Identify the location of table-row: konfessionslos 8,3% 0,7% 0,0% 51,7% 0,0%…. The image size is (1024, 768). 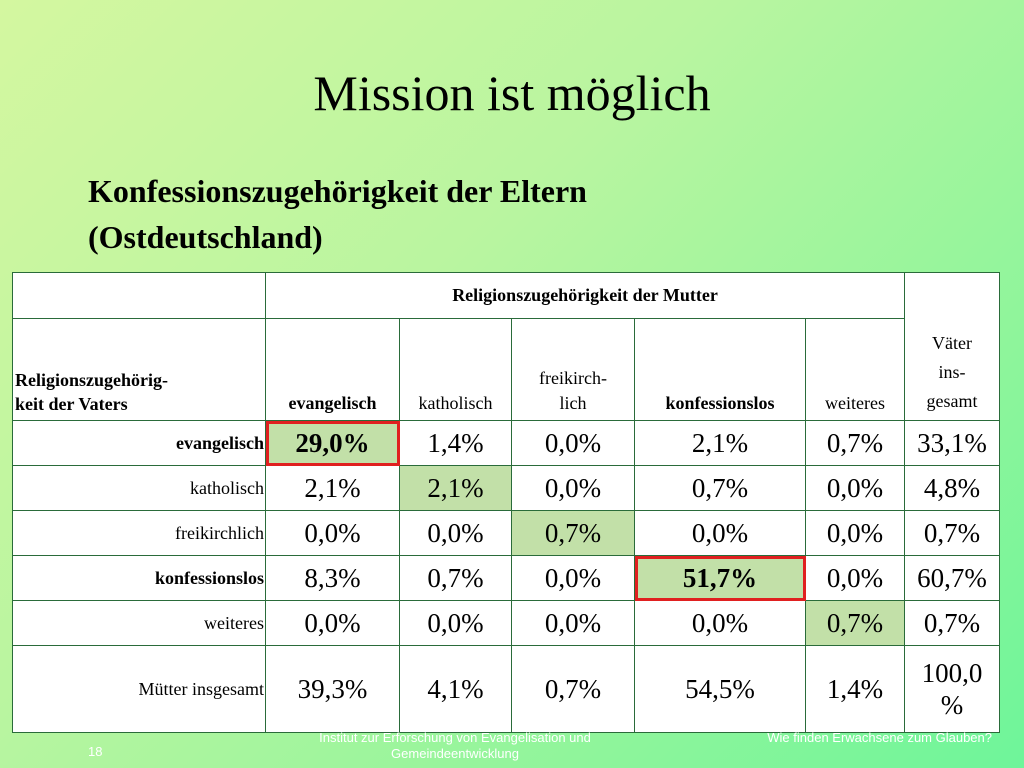
(506, 578).